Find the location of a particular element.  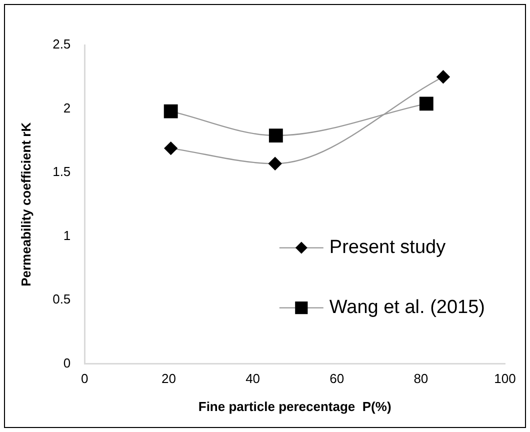

y-tick-label: 2 is located at coordinates (67, 108).